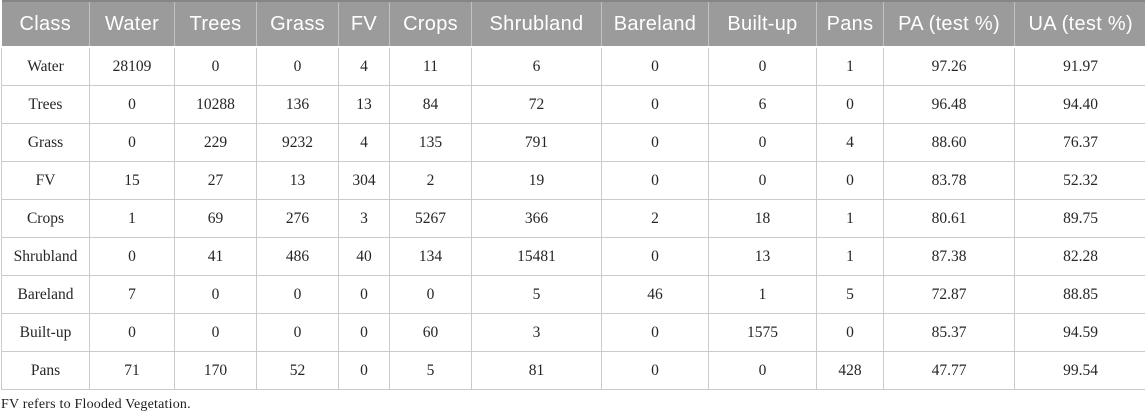  What do you see at coordinates (297, 370) in the screenshot?
I see `table-cell: 52` at bounding box center [297, 370].